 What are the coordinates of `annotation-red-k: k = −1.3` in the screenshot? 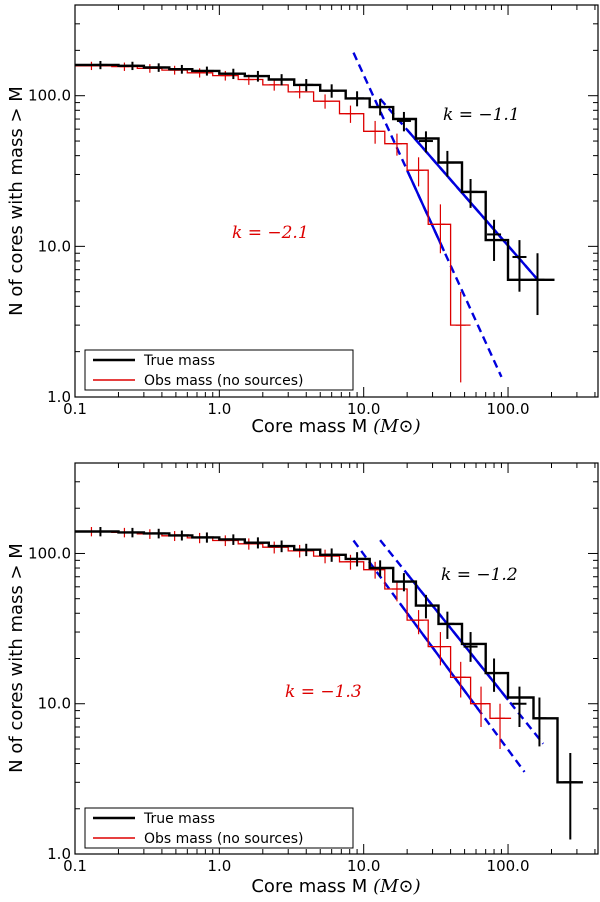 It's located at (323, 692).